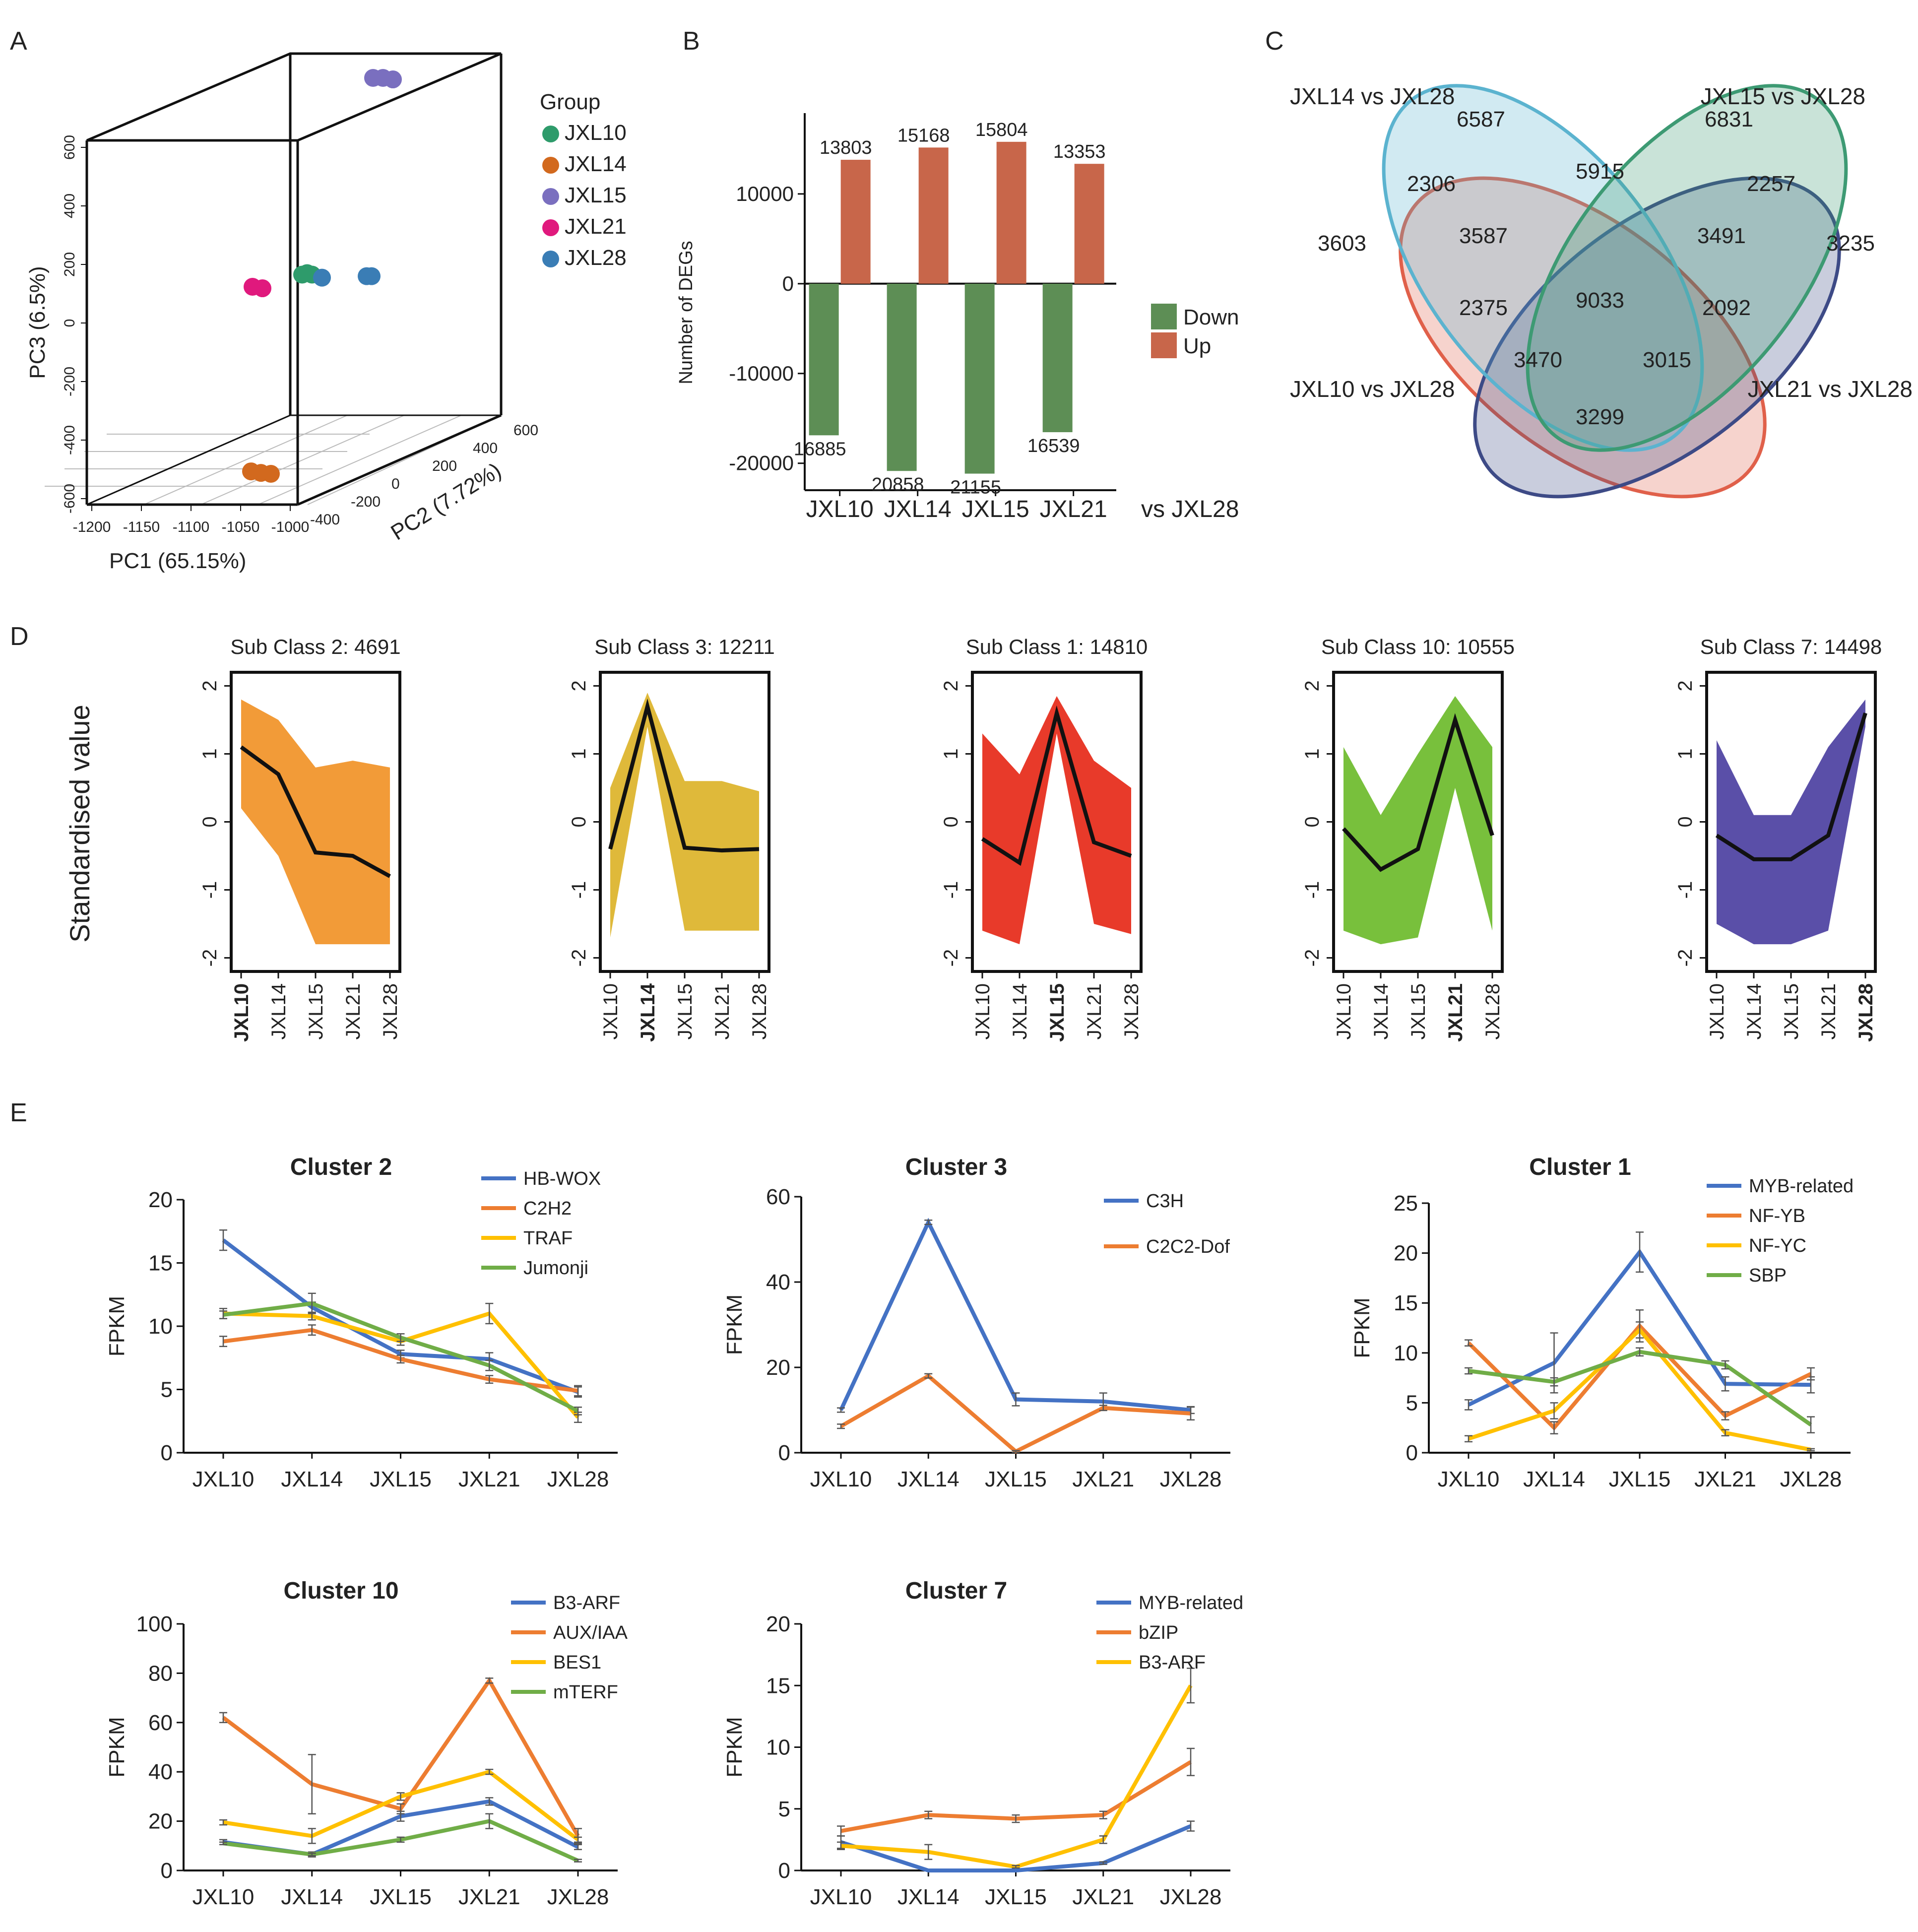 This screenshot has height=1932, width=1918. What do you see at coordinates (271, 474) in the screenshot?
I see `pca-point-jxl14` at bounding box center [271, 474].